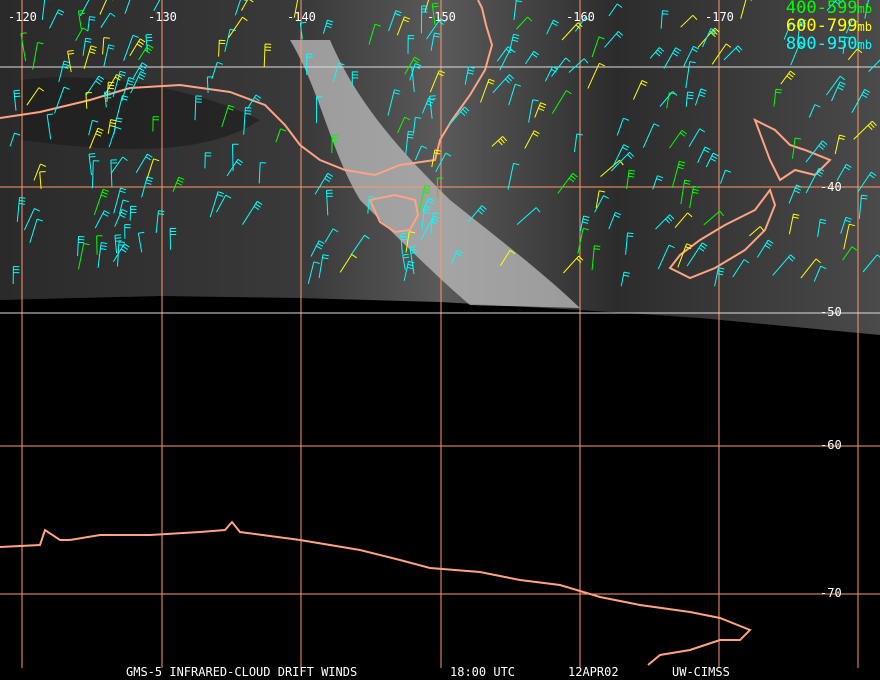  What do you see at coordinates (162, 17) in the screenshot?
I see `longitude-label: -130` at bounding box center [162, 17].